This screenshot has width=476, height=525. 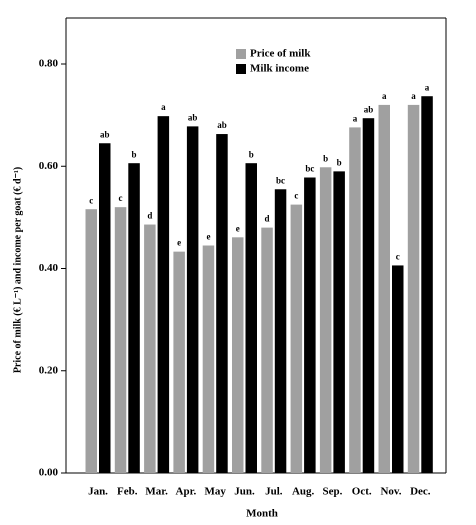 What do you see at coordinates (49, 166) in the screenshot?
I see `y-tick-label: 0.60` at bounding box center [49, 166].